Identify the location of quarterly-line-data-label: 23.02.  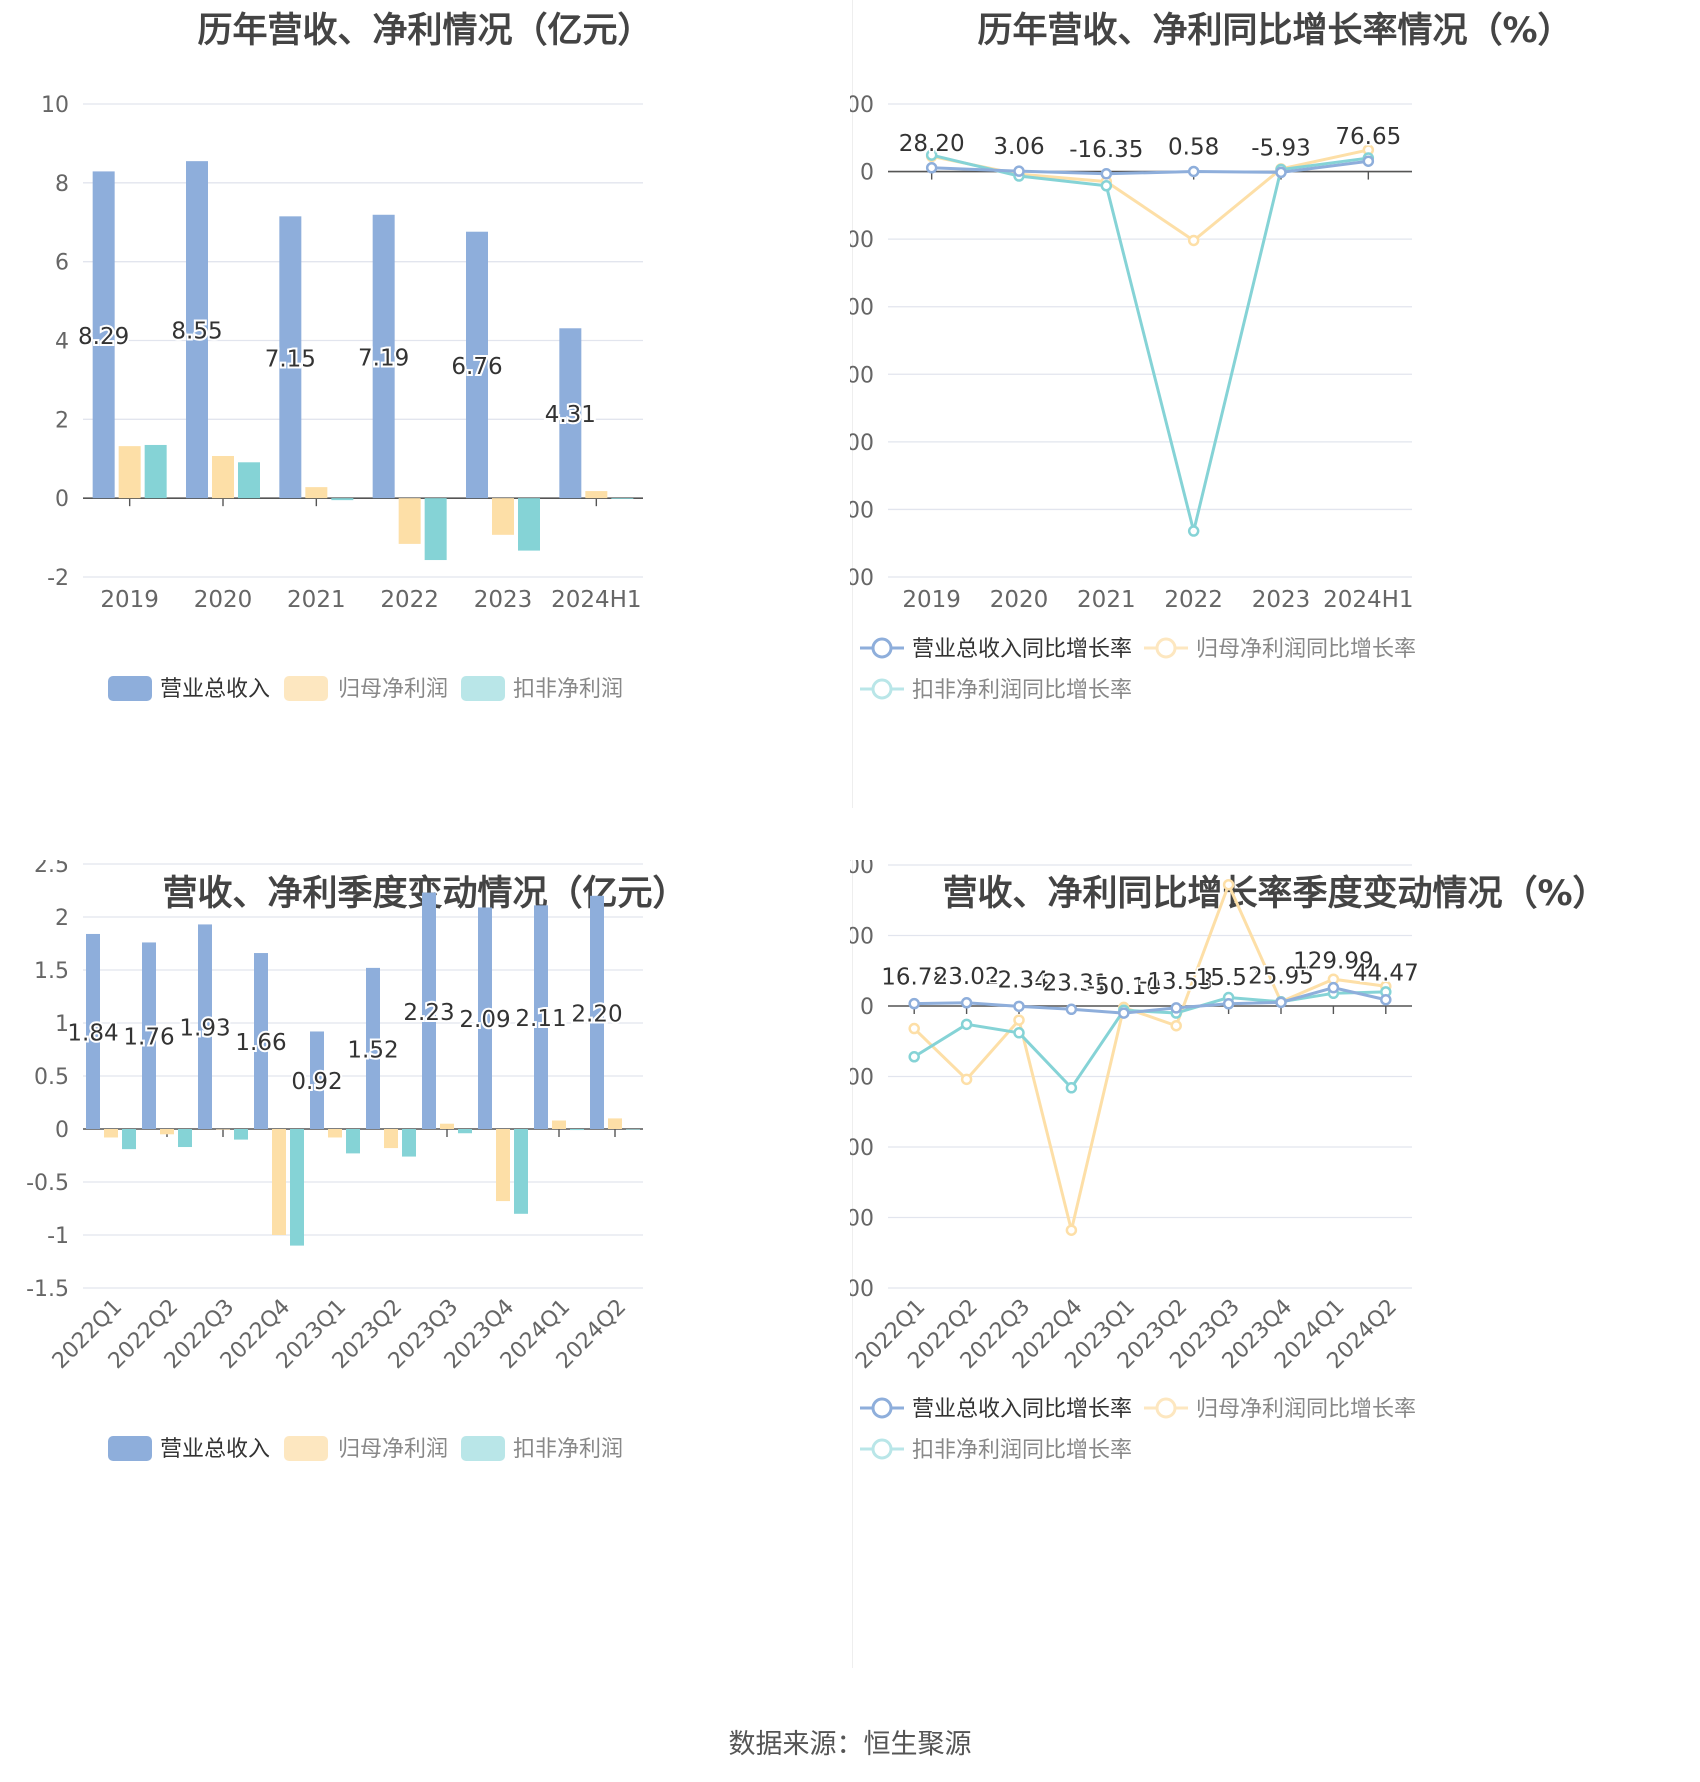
(967, 977).